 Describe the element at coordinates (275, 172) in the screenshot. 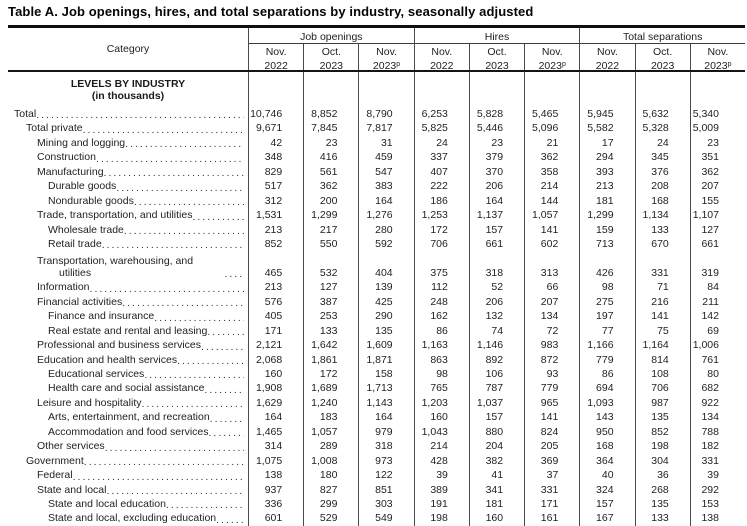

I see `row-value: 829` at that location.